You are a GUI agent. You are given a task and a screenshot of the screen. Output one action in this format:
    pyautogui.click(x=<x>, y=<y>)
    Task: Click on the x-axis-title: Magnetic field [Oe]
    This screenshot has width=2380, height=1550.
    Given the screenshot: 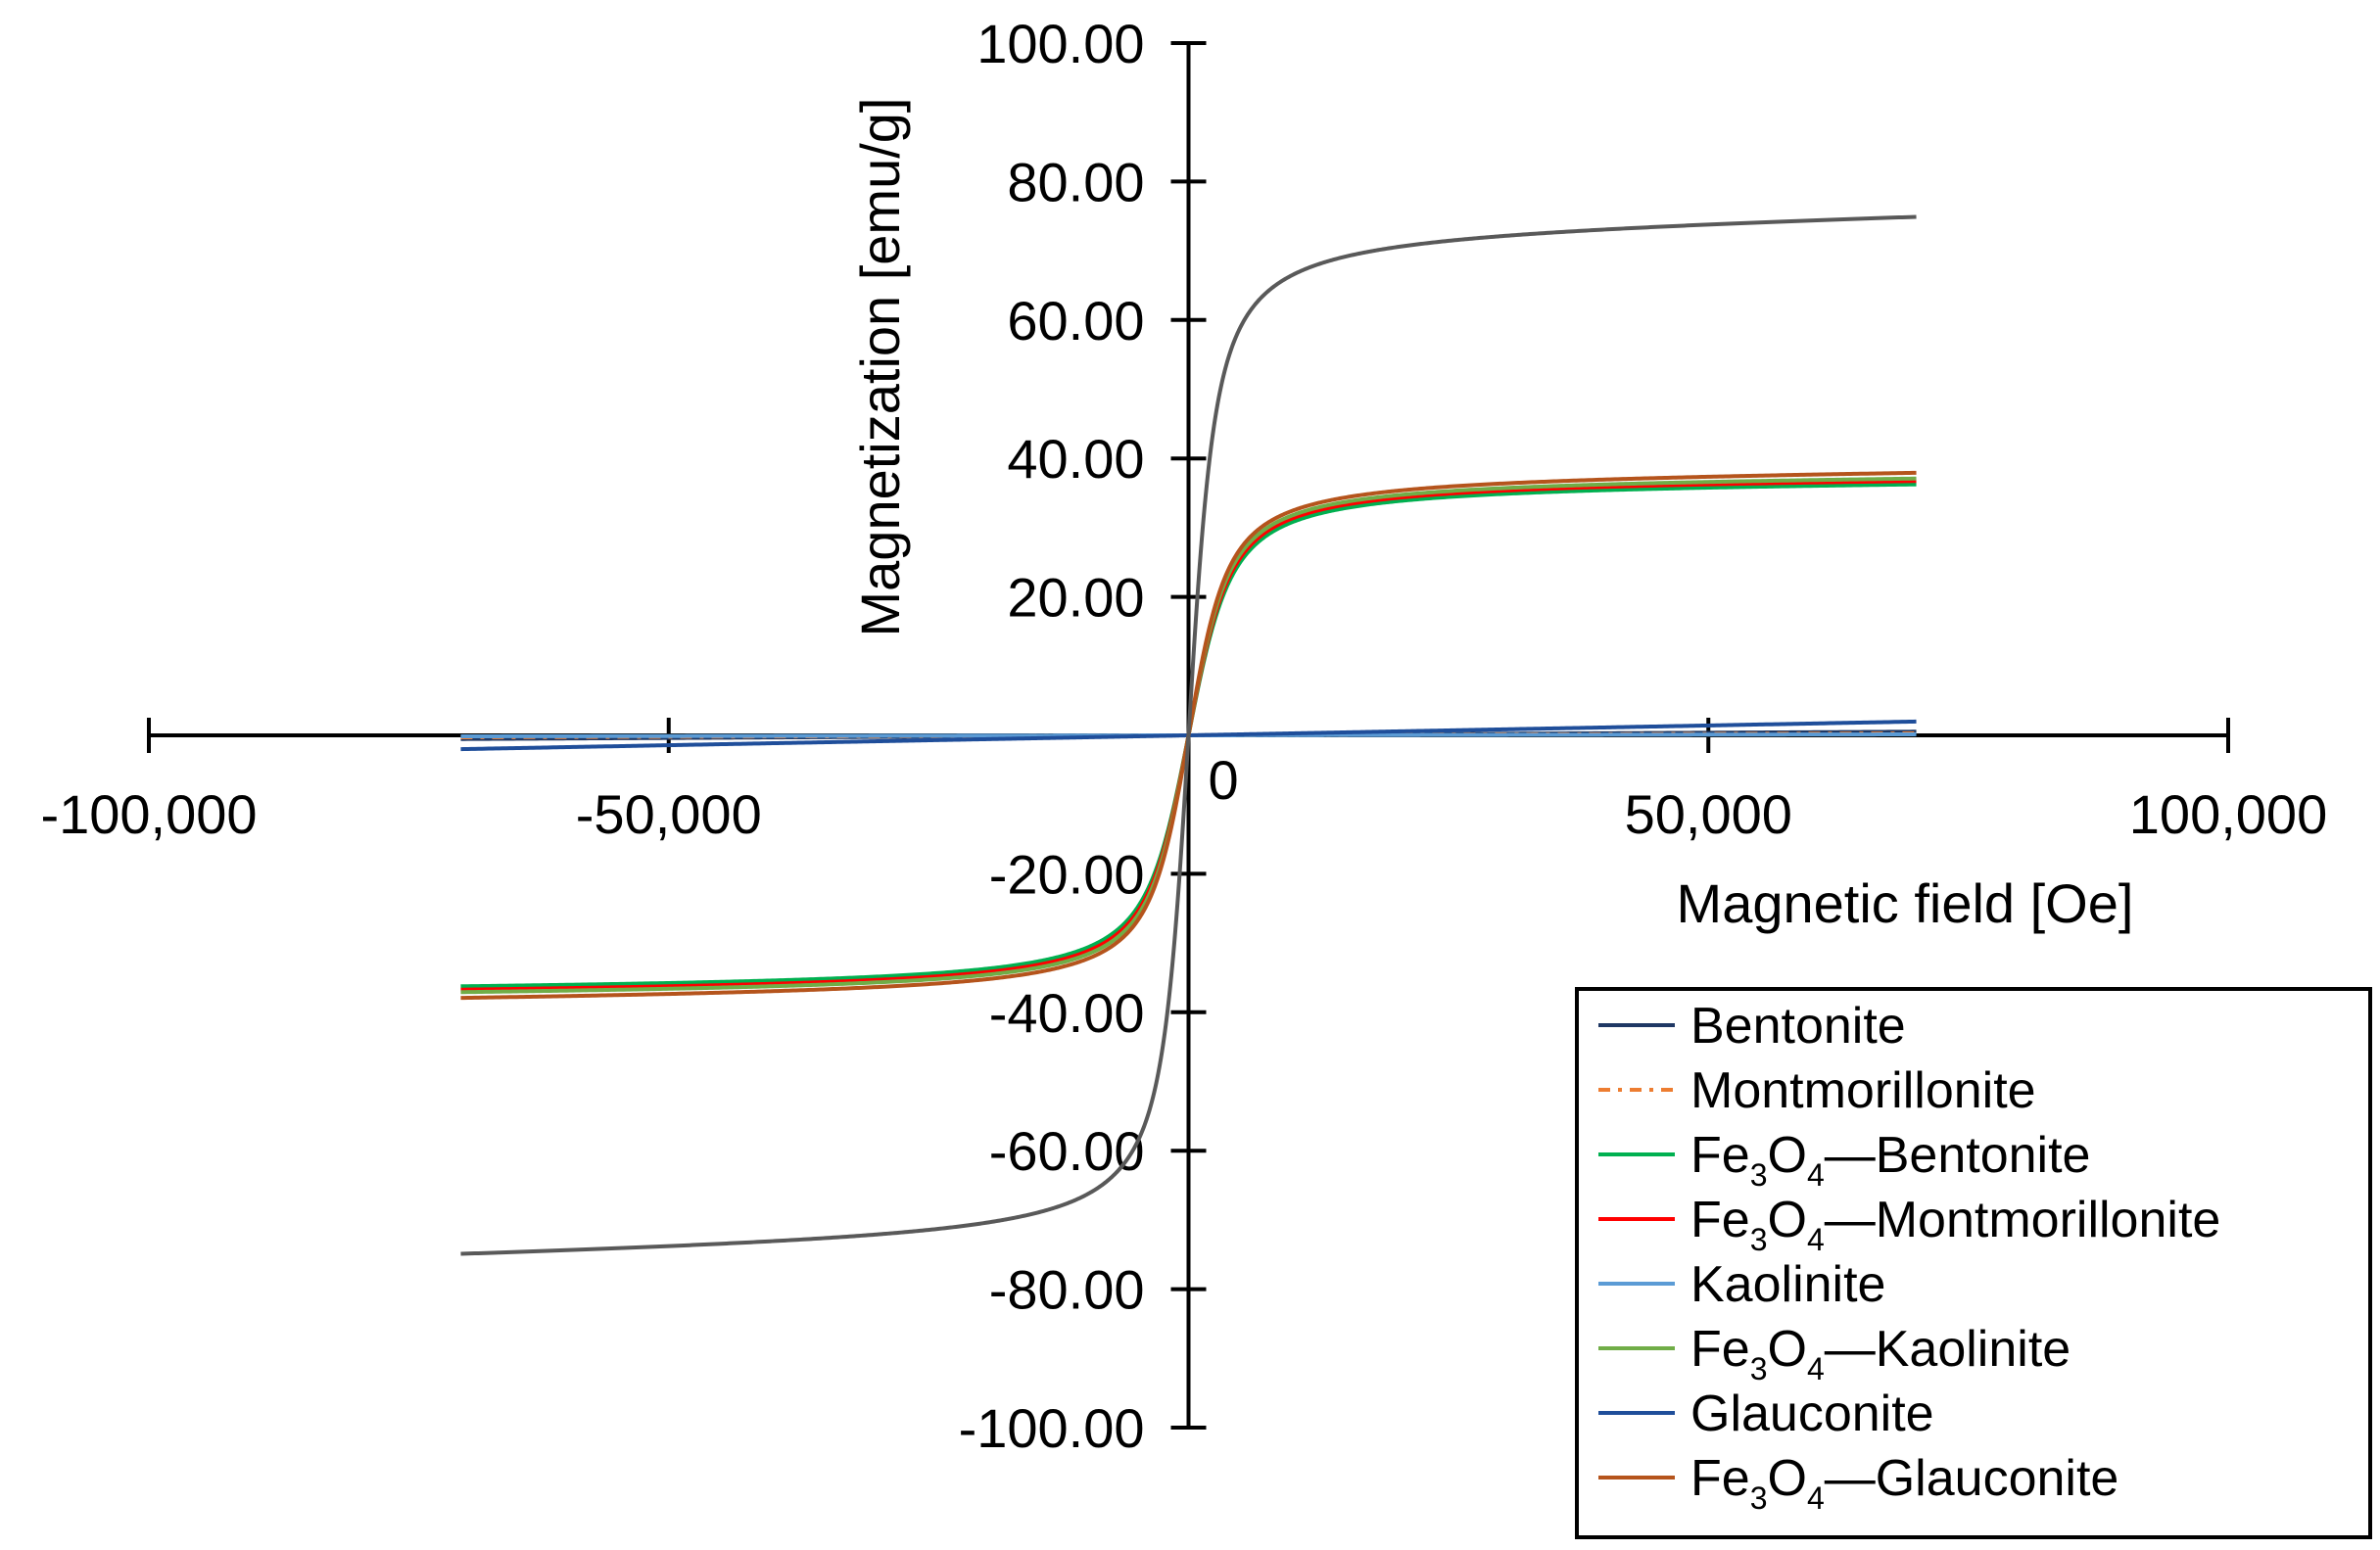 What is the action you would take?
    pyautogui.click(x=1905, y=903)
    